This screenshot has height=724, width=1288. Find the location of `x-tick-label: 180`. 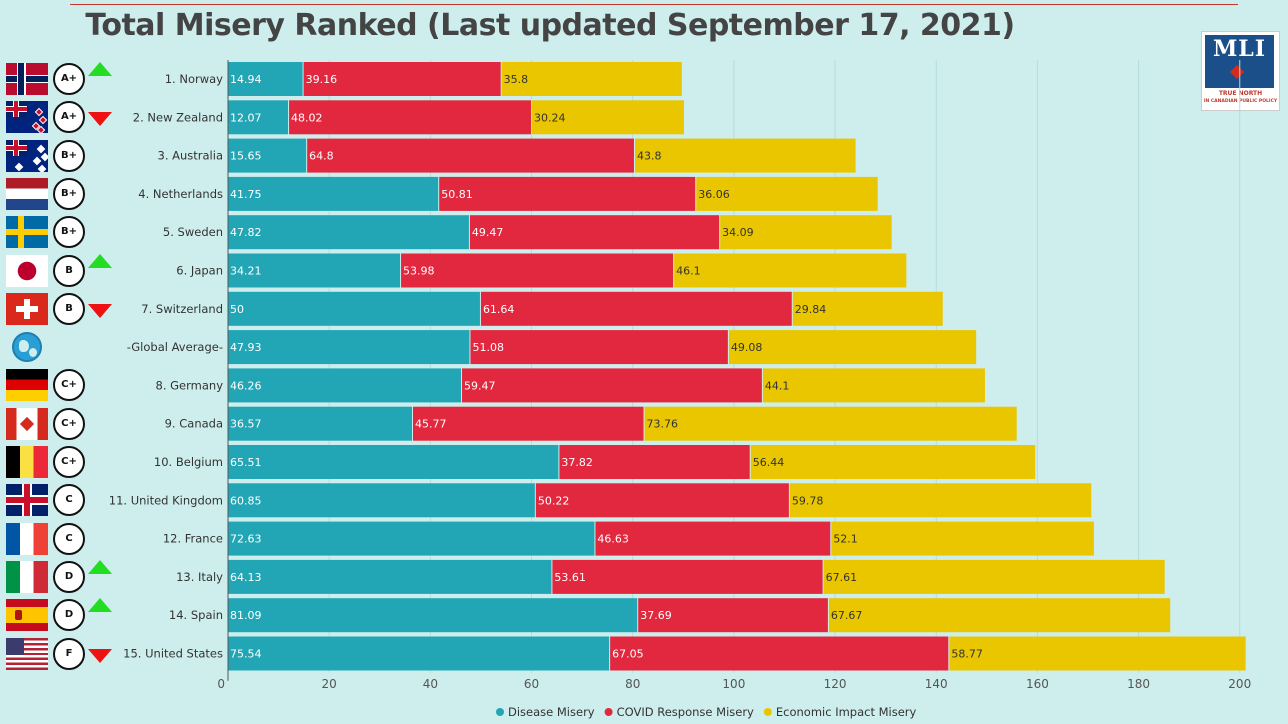

x-tick-label: 180 is located at coordinates (1138, 684).